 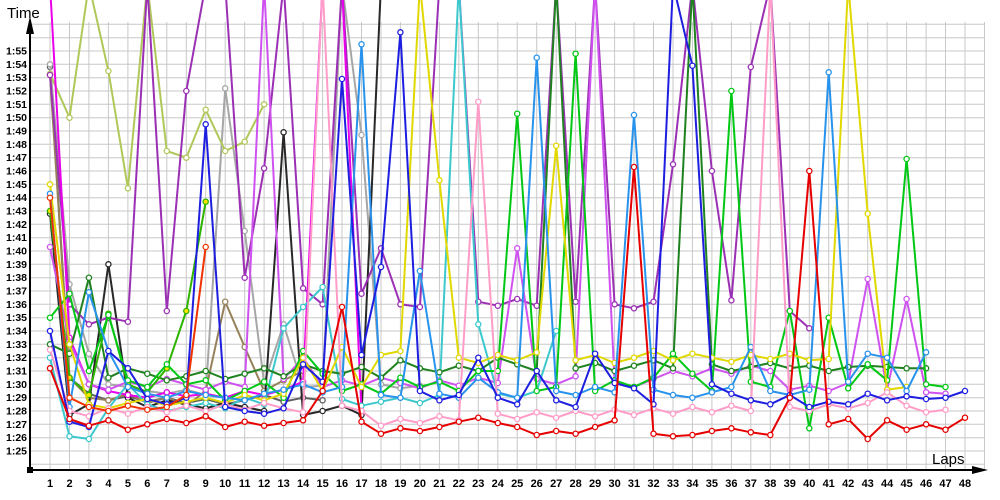 What do you see at coordinates (108, 264) in the screenshot?
I see `data-point-black` at bounding box center [108, 264].